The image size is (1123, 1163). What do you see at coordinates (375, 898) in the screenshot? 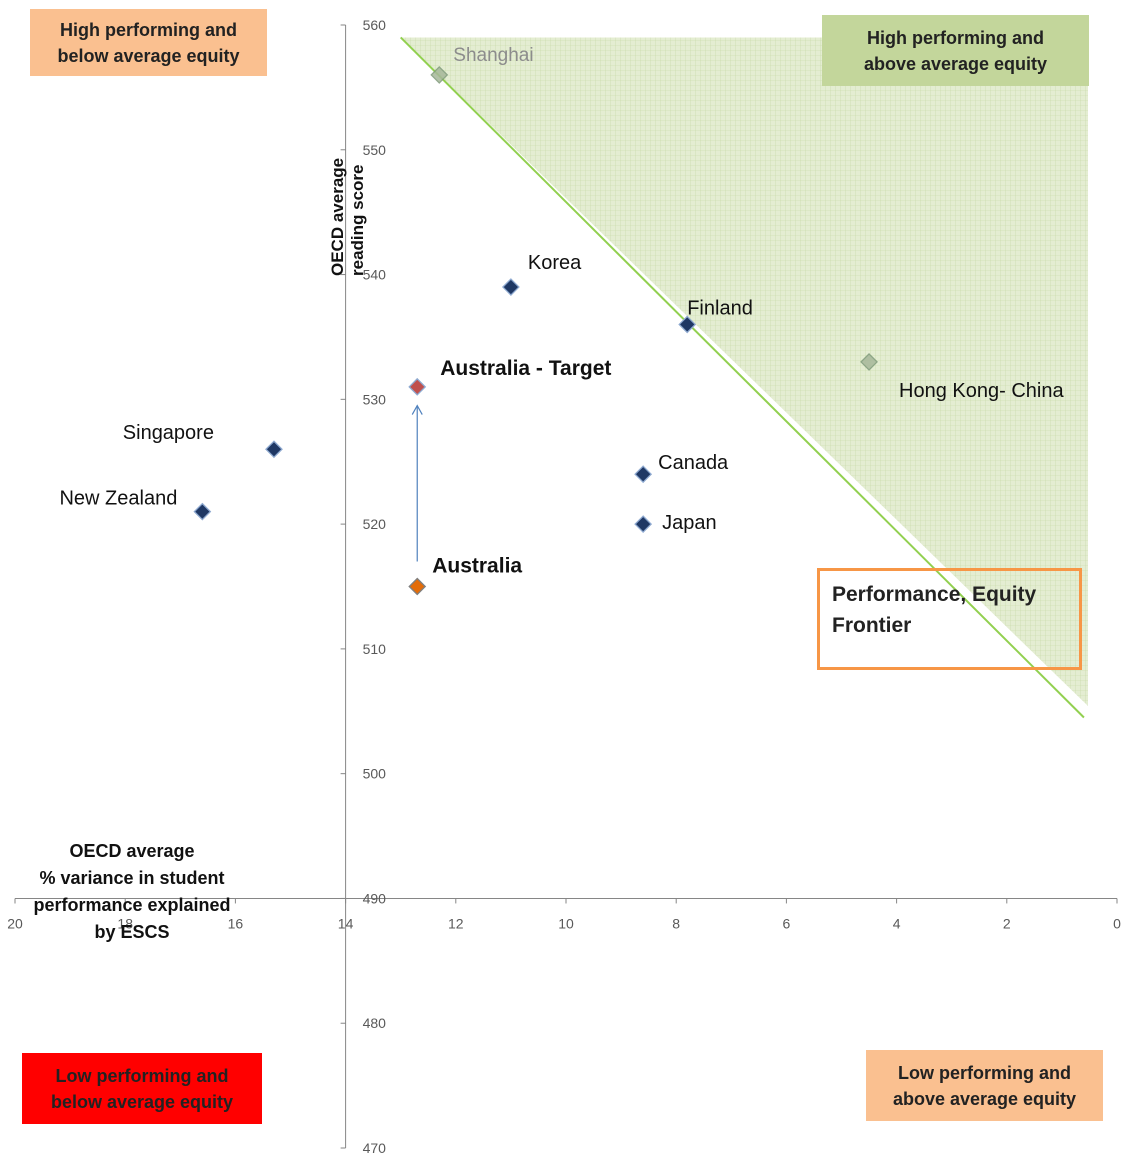
I see `y-tick-label: 490` at bounding box center [375, 898].